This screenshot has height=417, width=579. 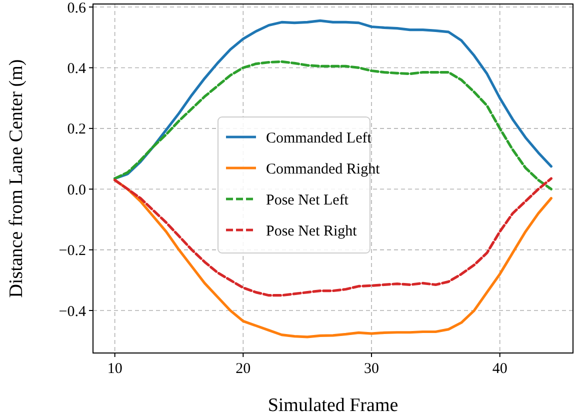 What do you see at coordinates (76, 190) in the screenshot?
I see `y-tick-label: 0.0` at bounding box center [76, 190].